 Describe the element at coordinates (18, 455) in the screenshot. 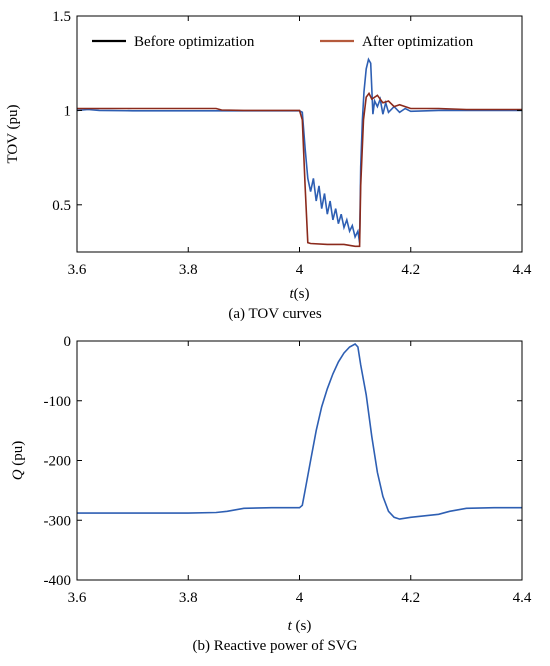

I see `y-axis-label-unit: (pu)` at that location.